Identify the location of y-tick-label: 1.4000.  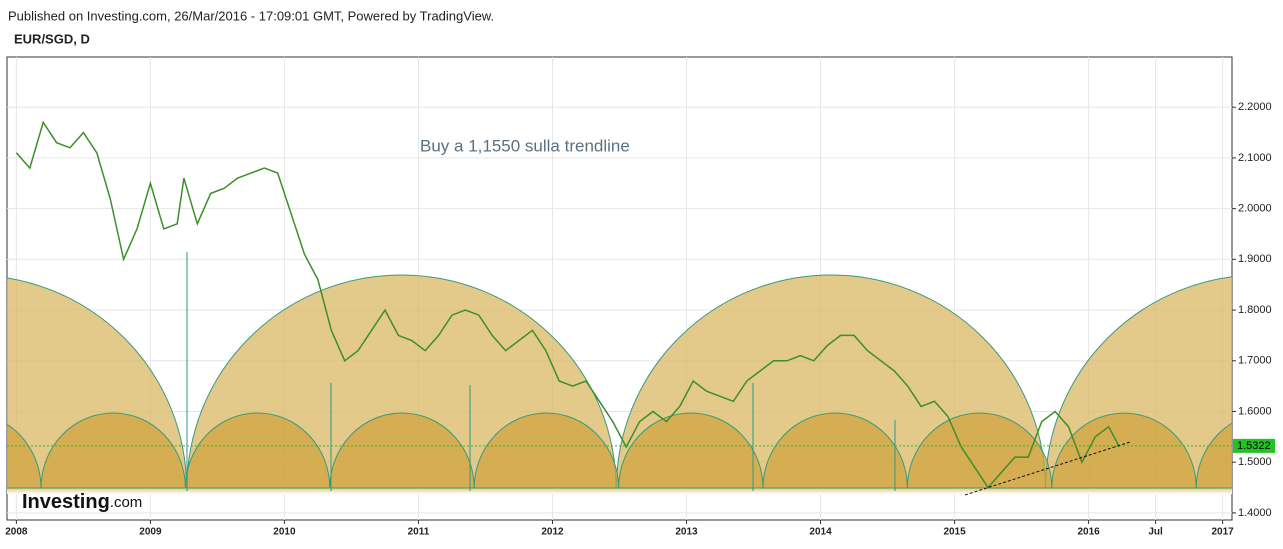
(1255, 513).